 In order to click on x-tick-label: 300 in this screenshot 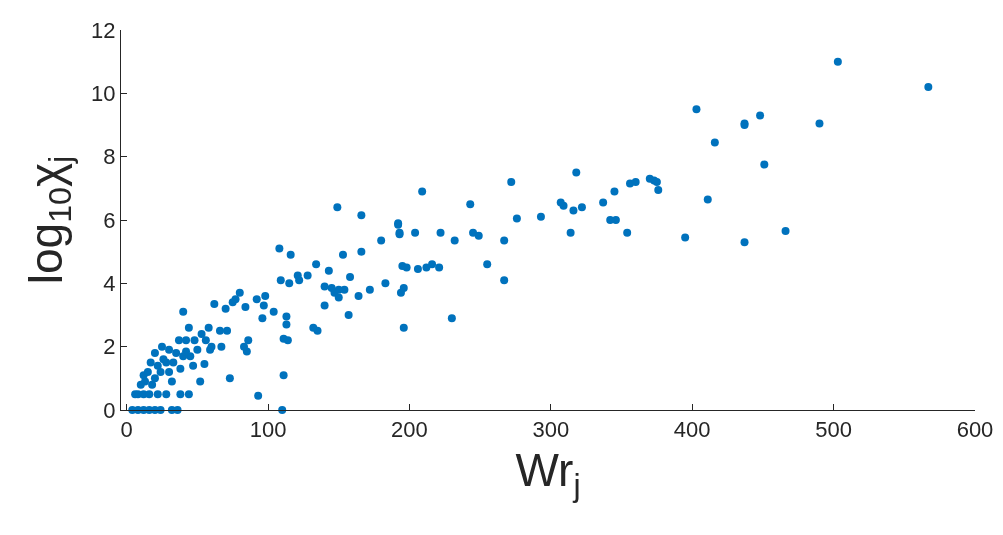, I will do `click(551, 430)`.